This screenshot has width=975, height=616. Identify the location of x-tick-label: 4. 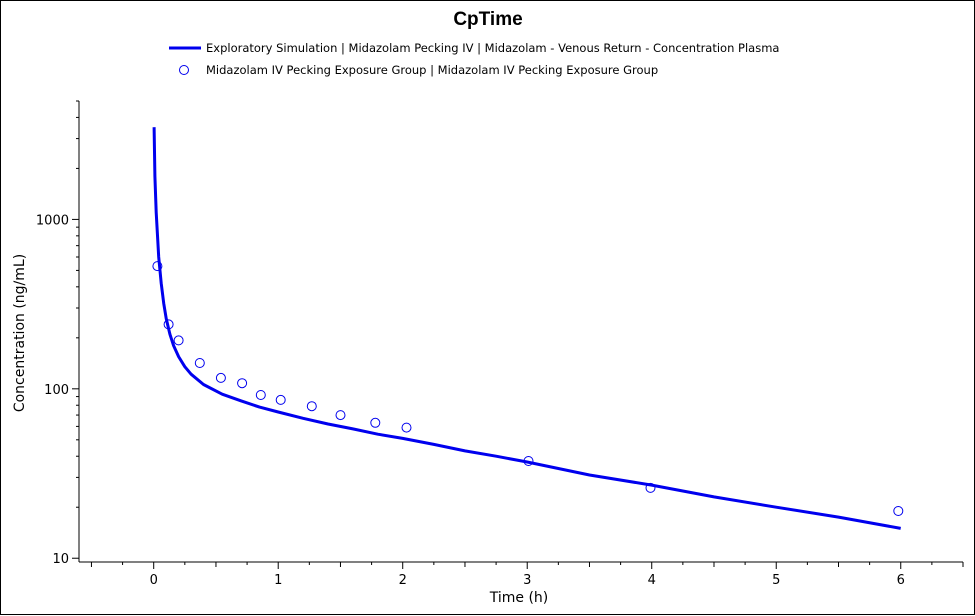
(652, 580).